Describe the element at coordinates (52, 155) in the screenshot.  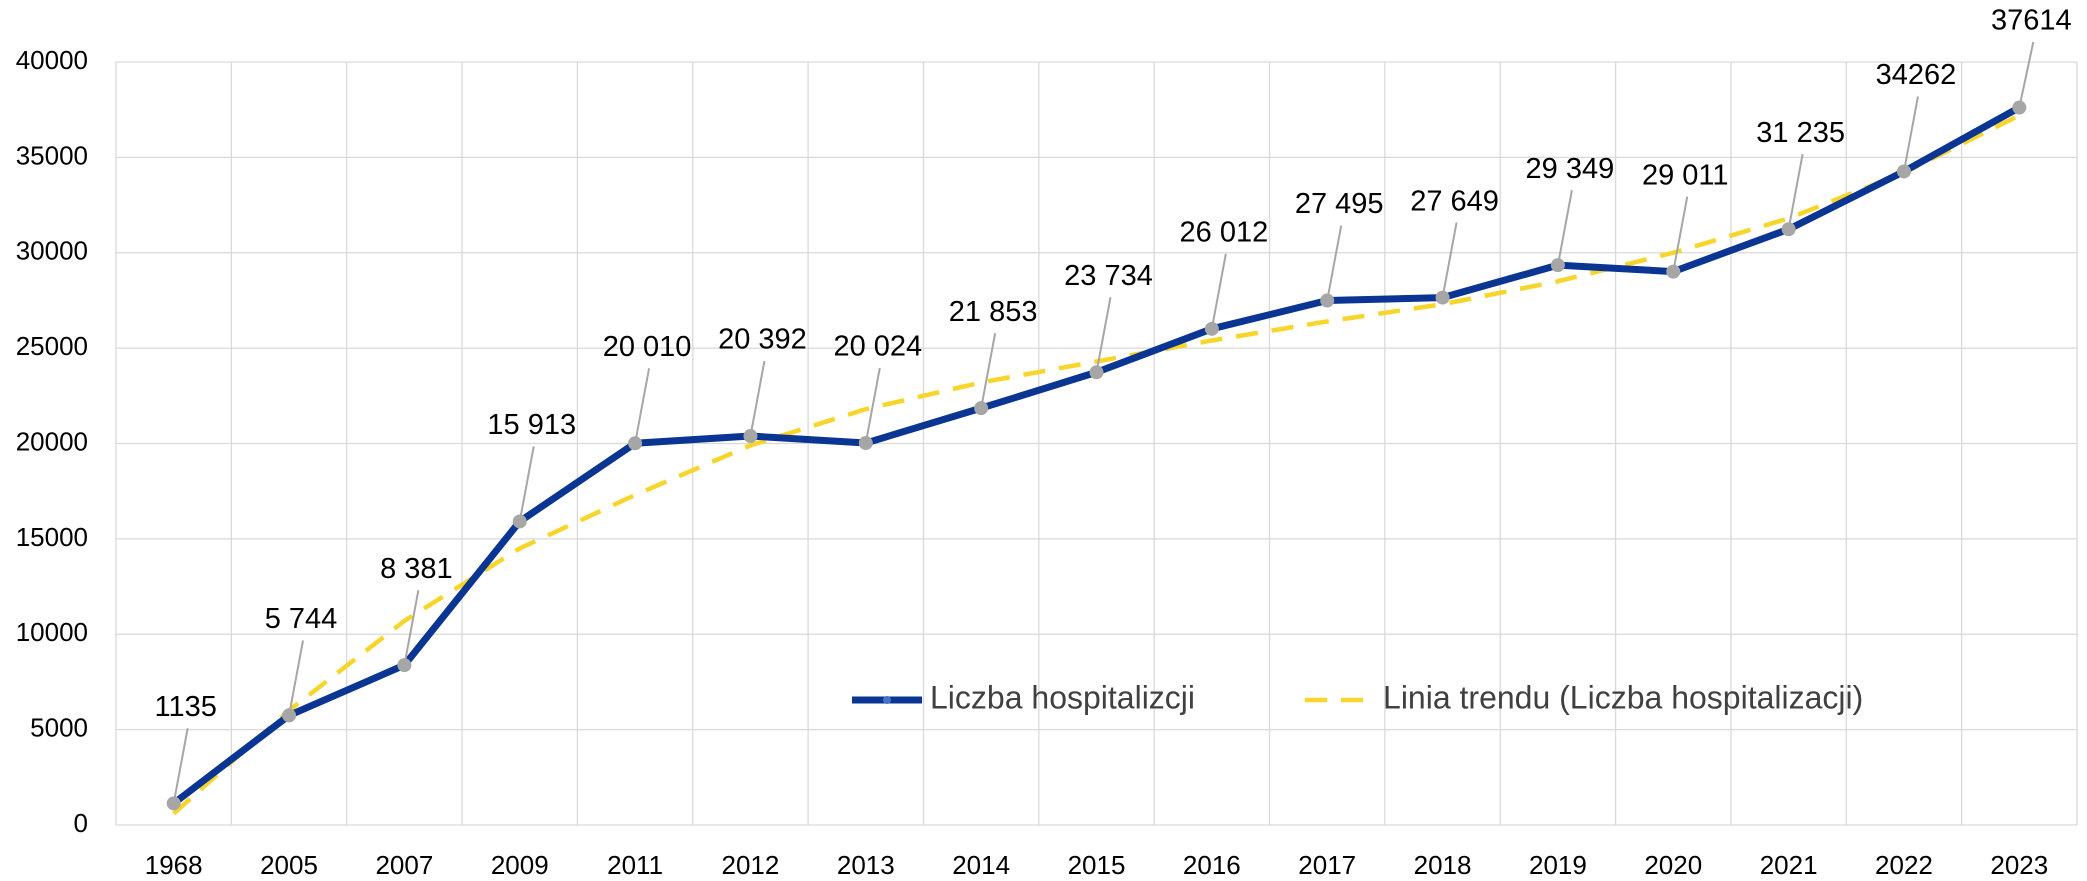
I see `y-tick-label: 35000` at that location.